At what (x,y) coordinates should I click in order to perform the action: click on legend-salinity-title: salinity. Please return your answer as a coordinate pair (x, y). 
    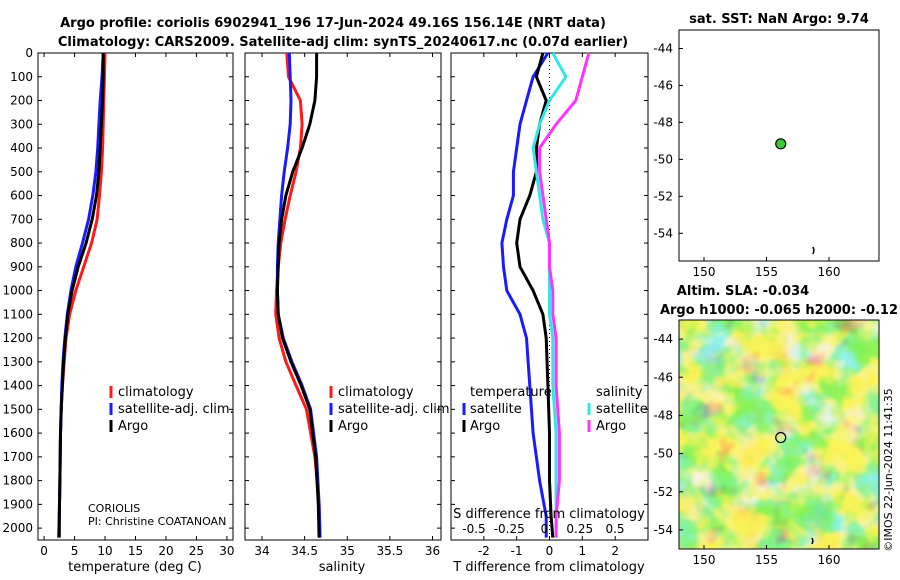
    Looking at the image, I should click on (619, 392).